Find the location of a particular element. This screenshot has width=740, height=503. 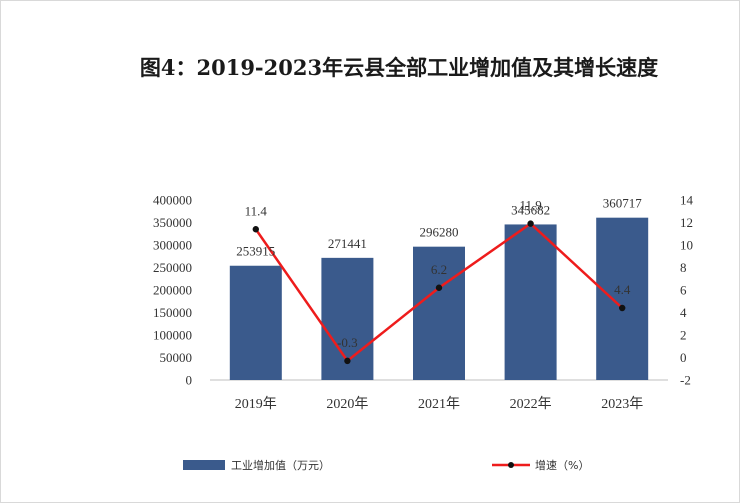

bar-value-label: 271441 is located at coordinates (347, 243).